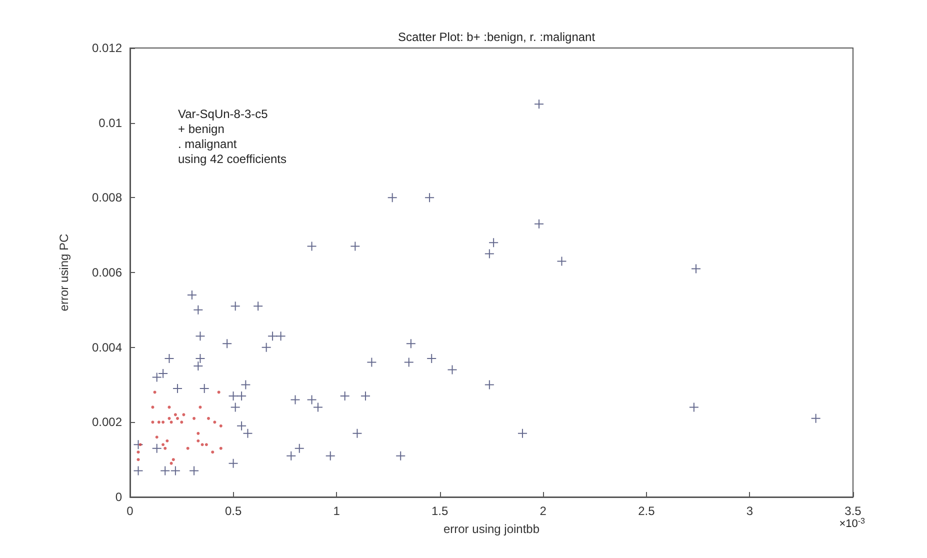  What do you see at coordinates (543, 511) in the screenshot?
I see `x-tick-label: 2` at bounding box center [543, 511].